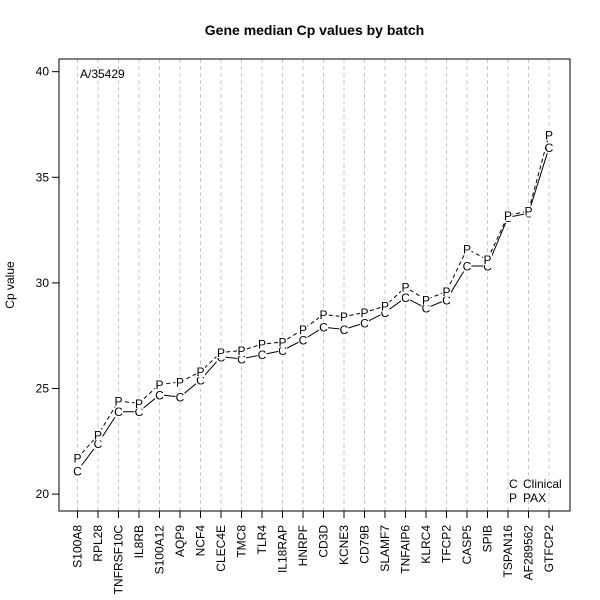 The height and width of the screenshot is (600, 600). Describe the element at coordinates (513, 498) in the screenshot. I see `legend-marker: P` at that location.